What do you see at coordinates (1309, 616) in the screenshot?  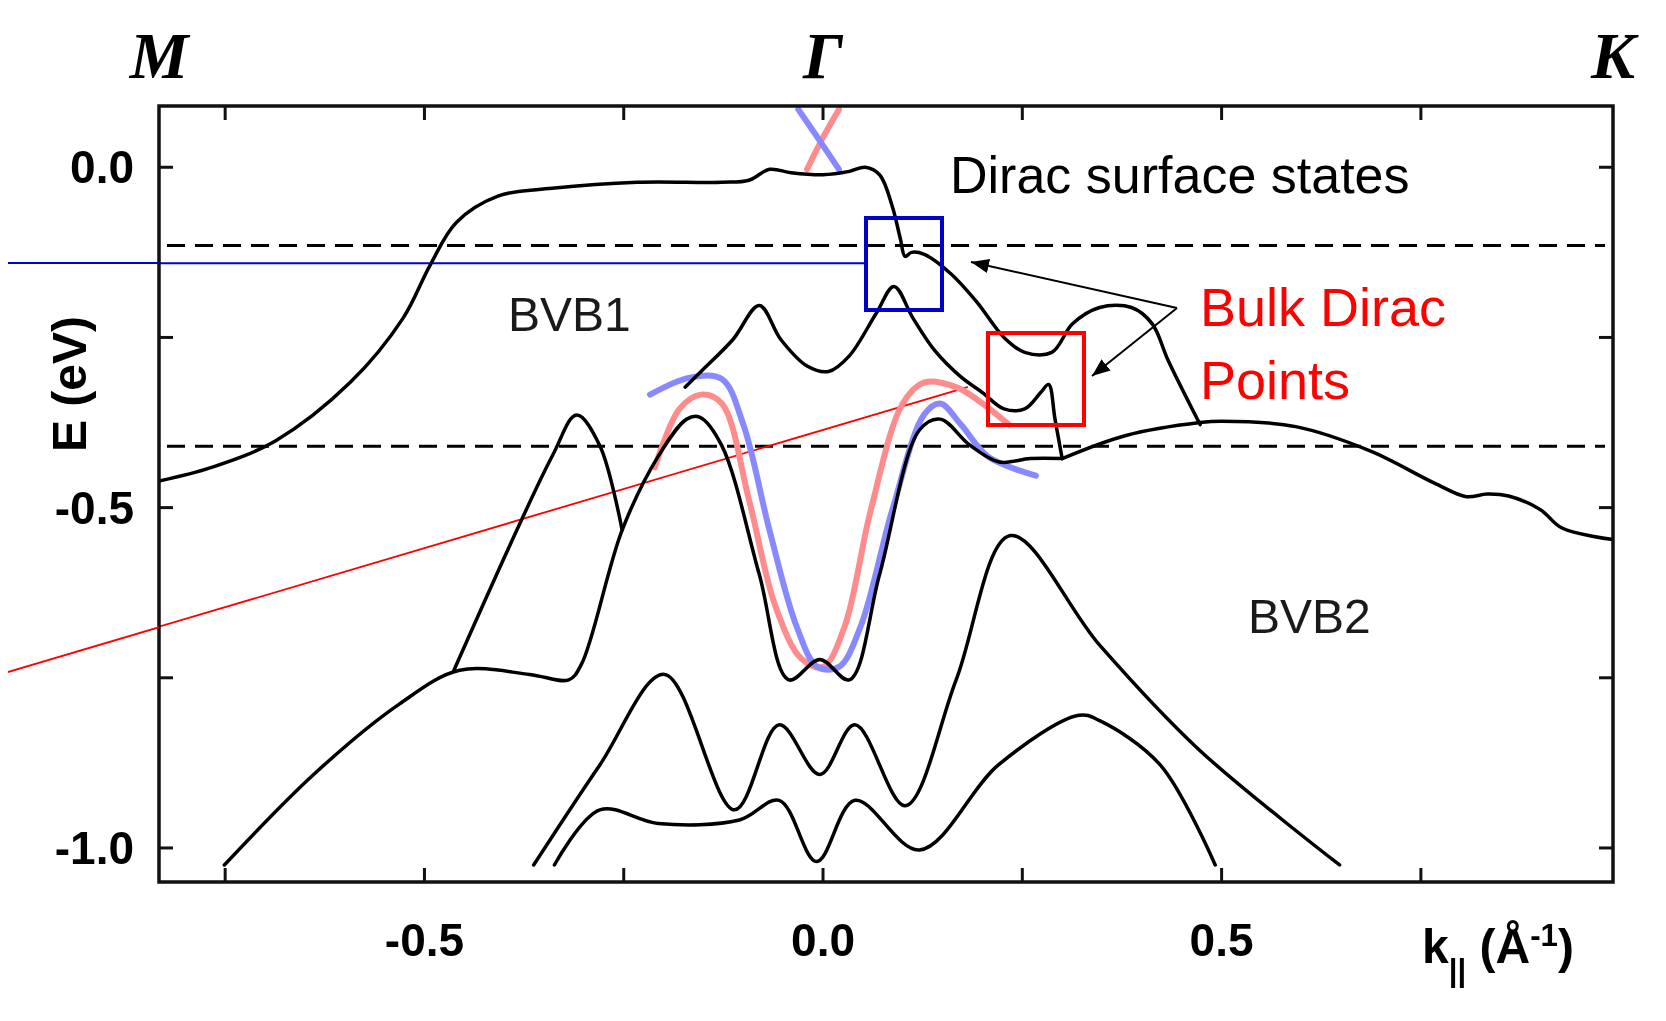 I see `annotation: BVB2` at bounding box center [1309, 616].